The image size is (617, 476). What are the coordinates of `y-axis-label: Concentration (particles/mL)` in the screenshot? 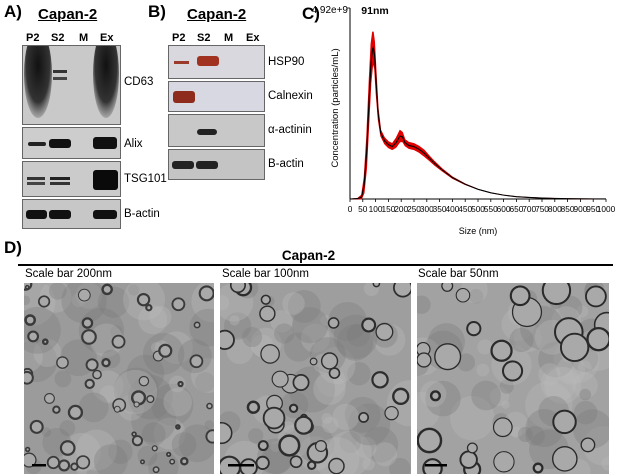 It's located at (335, 107).